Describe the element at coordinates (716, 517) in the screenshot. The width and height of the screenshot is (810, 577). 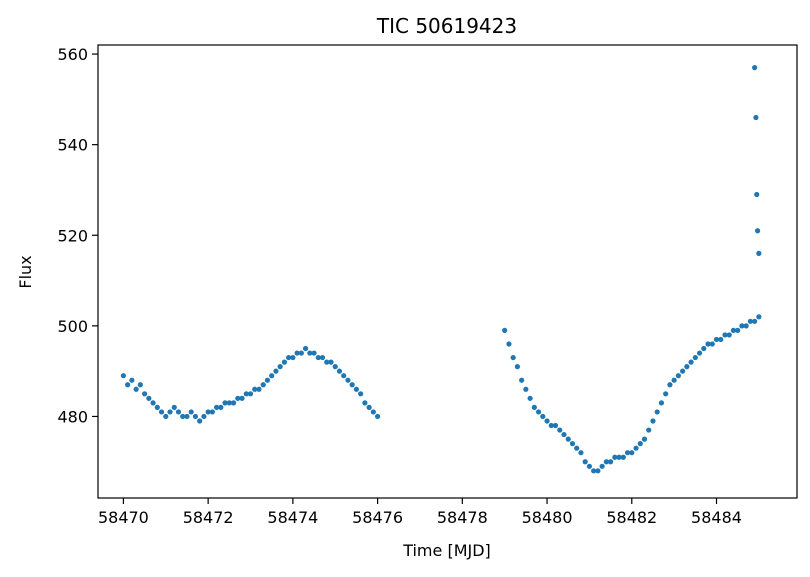
I see `x-tick-label: 58484` at that location.